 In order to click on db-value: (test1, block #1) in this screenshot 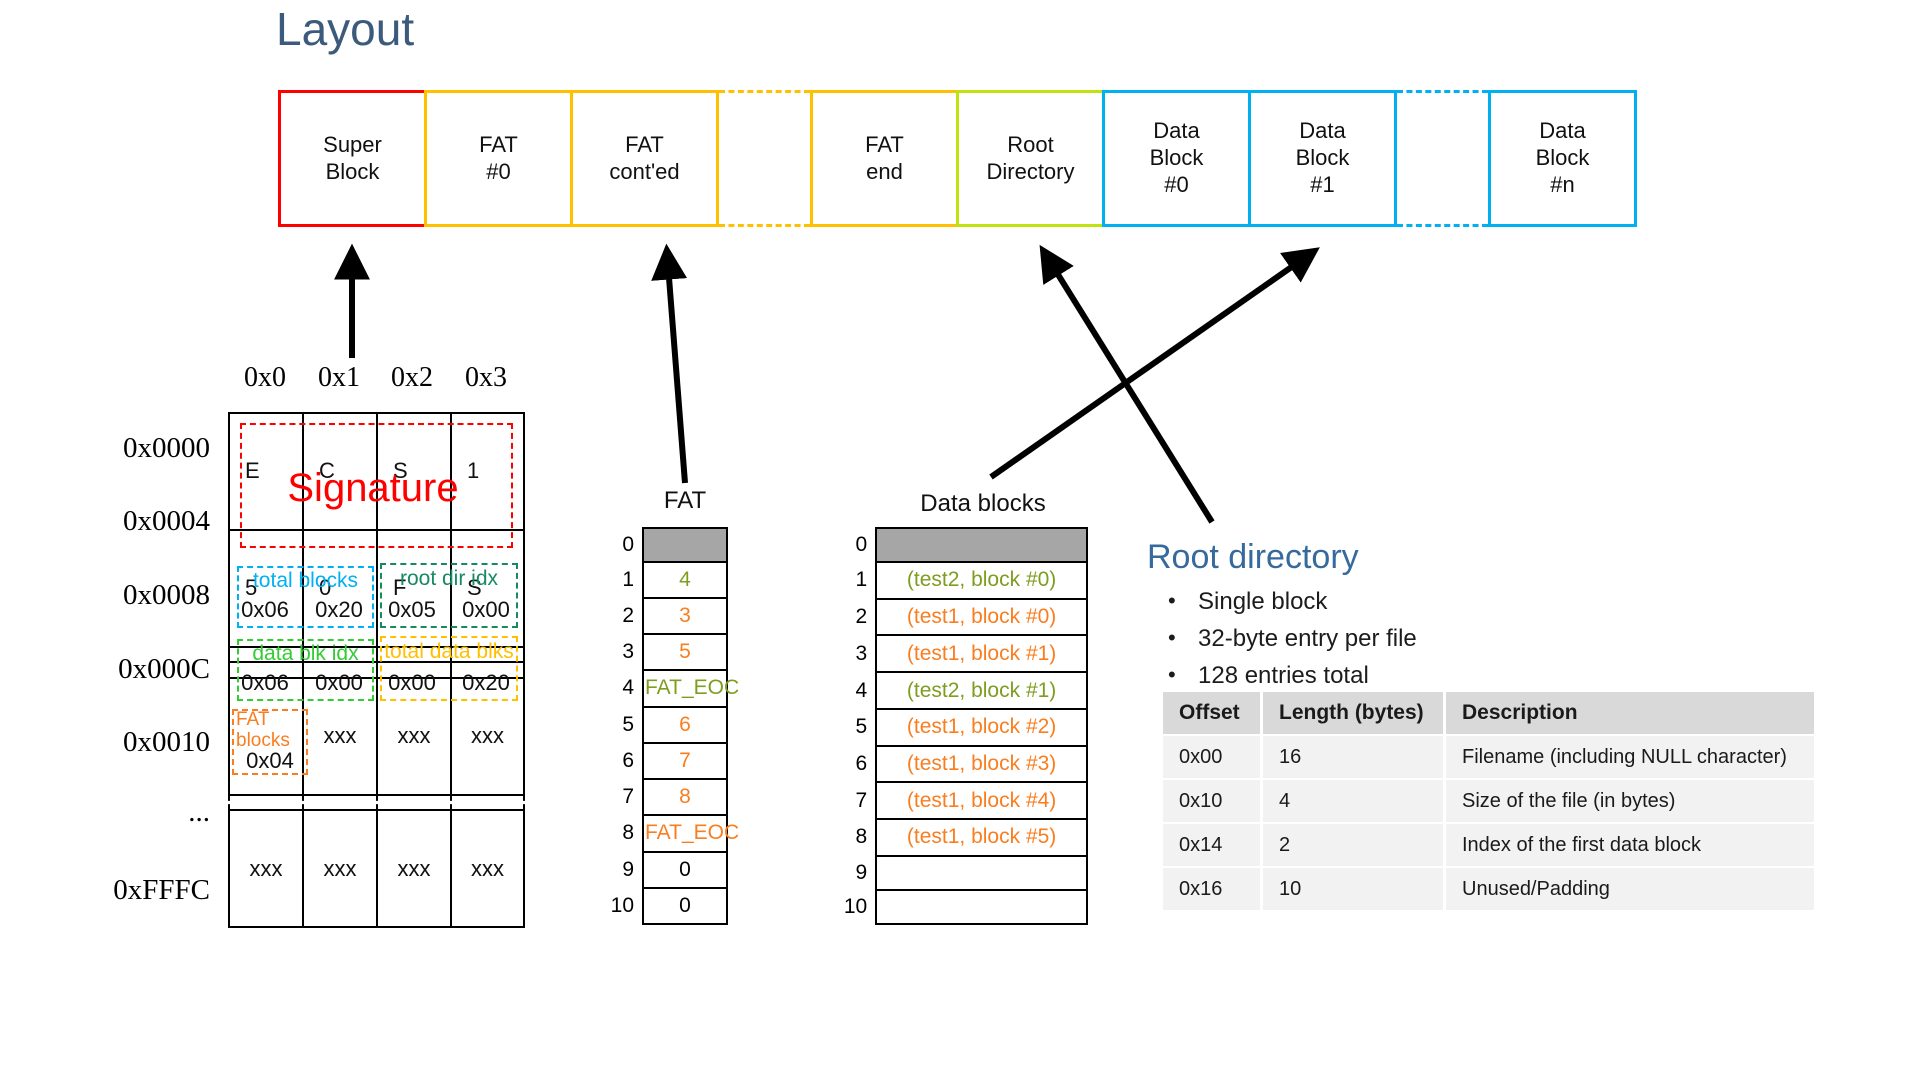, I will do `click(981, 654)`.